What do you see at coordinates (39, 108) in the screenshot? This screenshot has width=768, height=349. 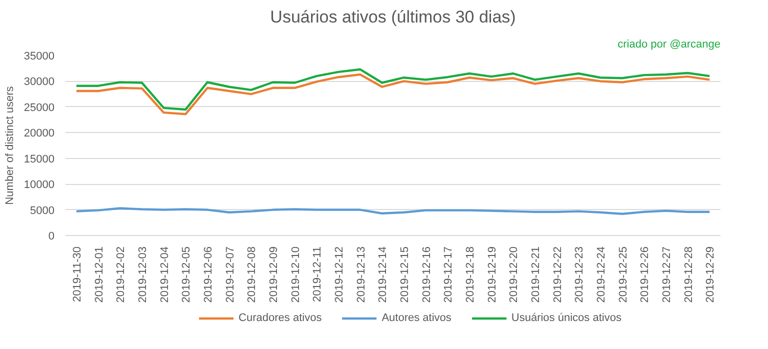 I see `y-tick-label: 25000` at bounding box center [39, 108].